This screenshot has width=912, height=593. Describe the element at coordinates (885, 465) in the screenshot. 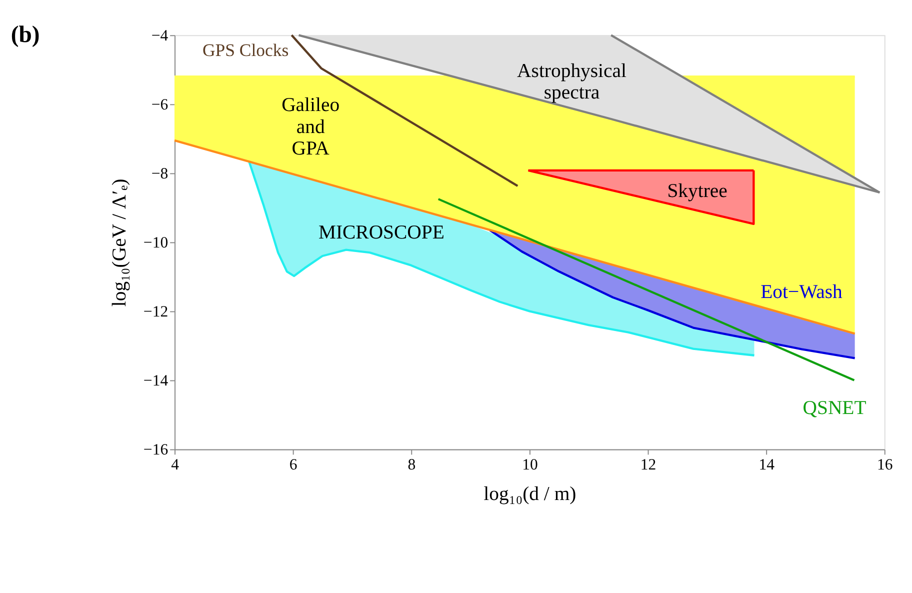

I see `x-tick-label: 16` at that location.